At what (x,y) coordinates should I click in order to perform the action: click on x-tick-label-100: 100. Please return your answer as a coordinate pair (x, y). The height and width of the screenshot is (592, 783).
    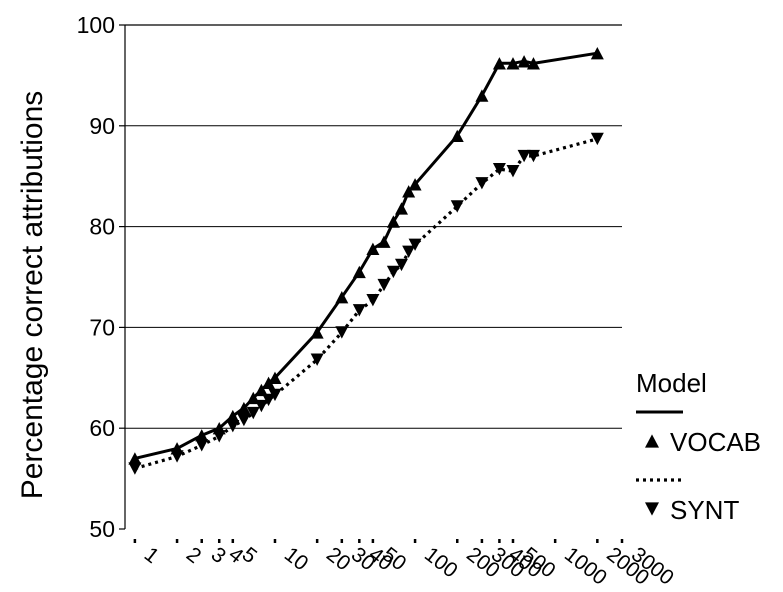
    Looking at the image, I should click on (441, 563).